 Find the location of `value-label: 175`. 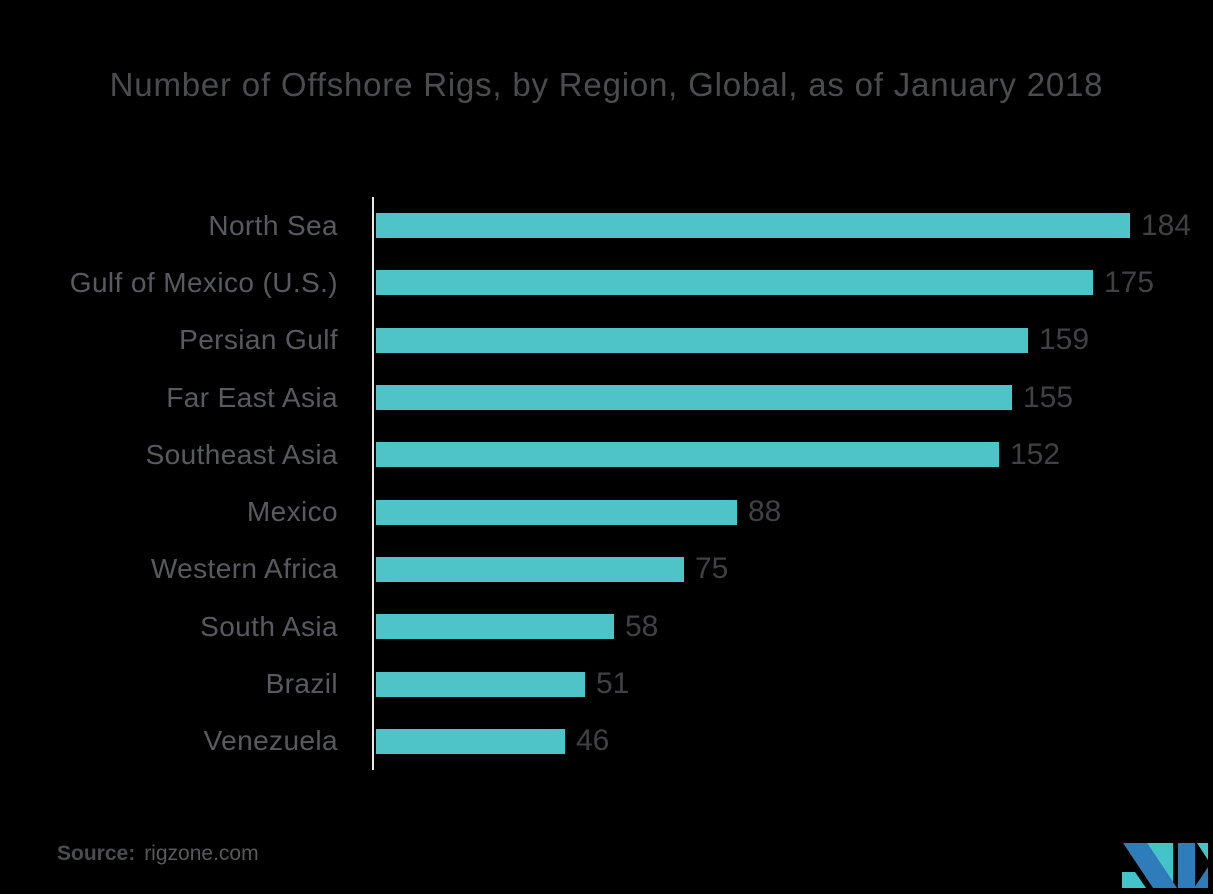

value-label: 175 is located at coordinates (1129, 282).